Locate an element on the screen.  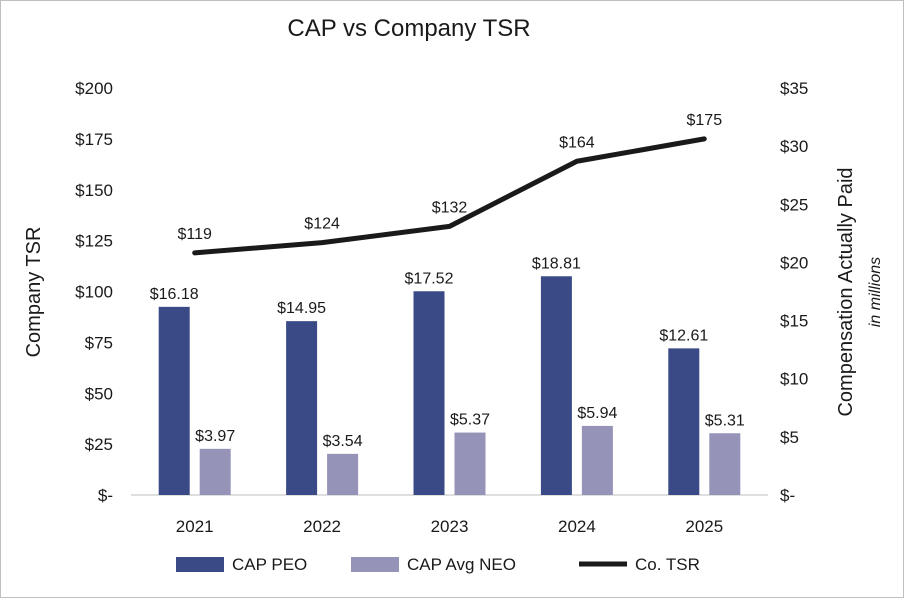
right-tick-label: $20 is located at coordinates (794, 262).